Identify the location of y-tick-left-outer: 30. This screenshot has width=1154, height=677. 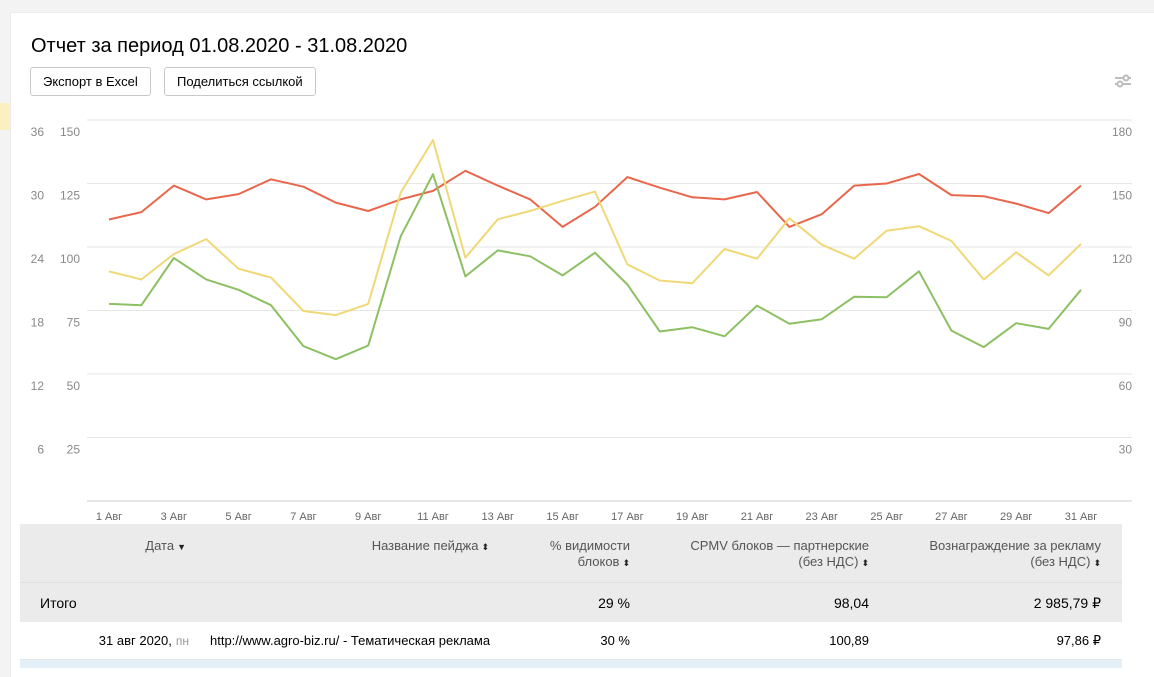
(38, 196).